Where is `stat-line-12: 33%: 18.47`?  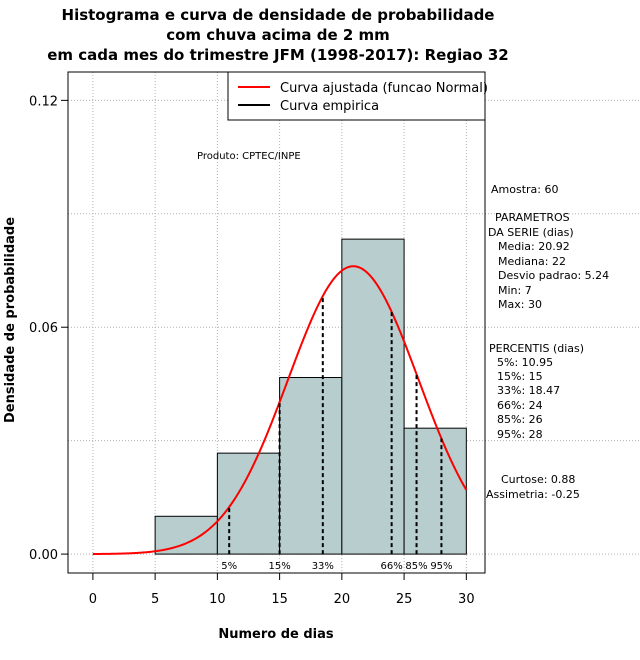 stat-line-12: 33%: 18.47 is located at coordinates (528, 390).